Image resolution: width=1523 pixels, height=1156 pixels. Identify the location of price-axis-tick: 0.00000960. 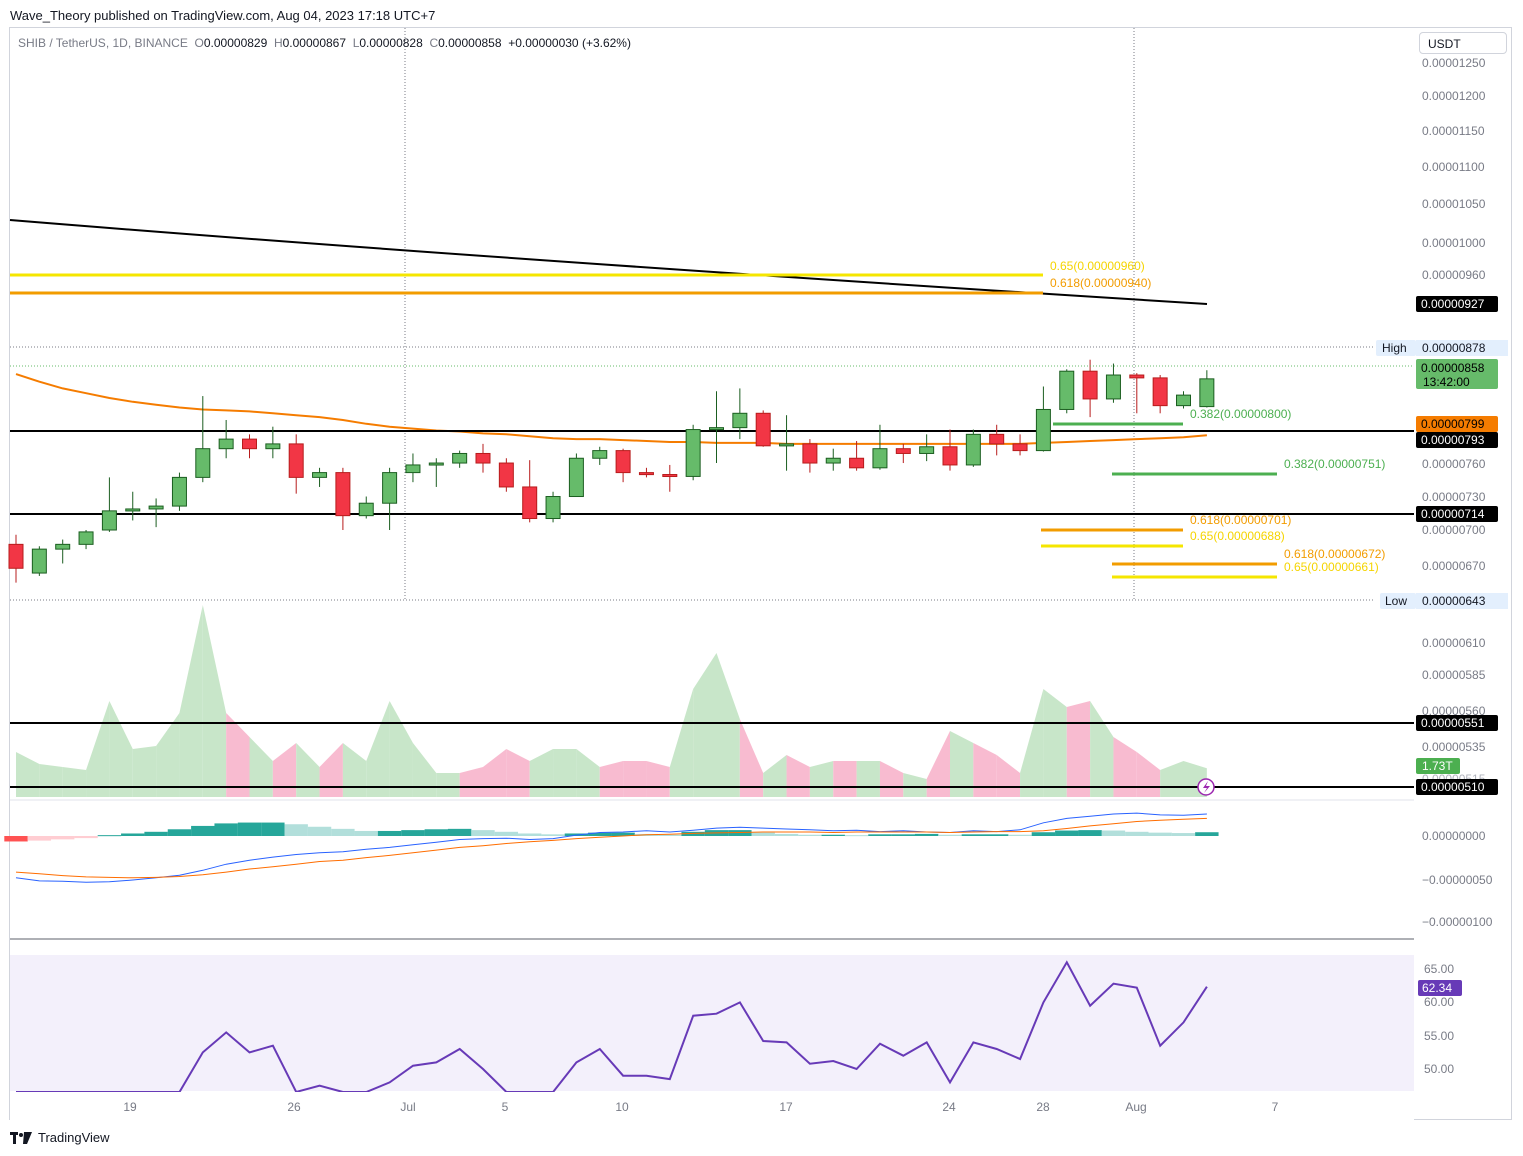
(1454, 275).